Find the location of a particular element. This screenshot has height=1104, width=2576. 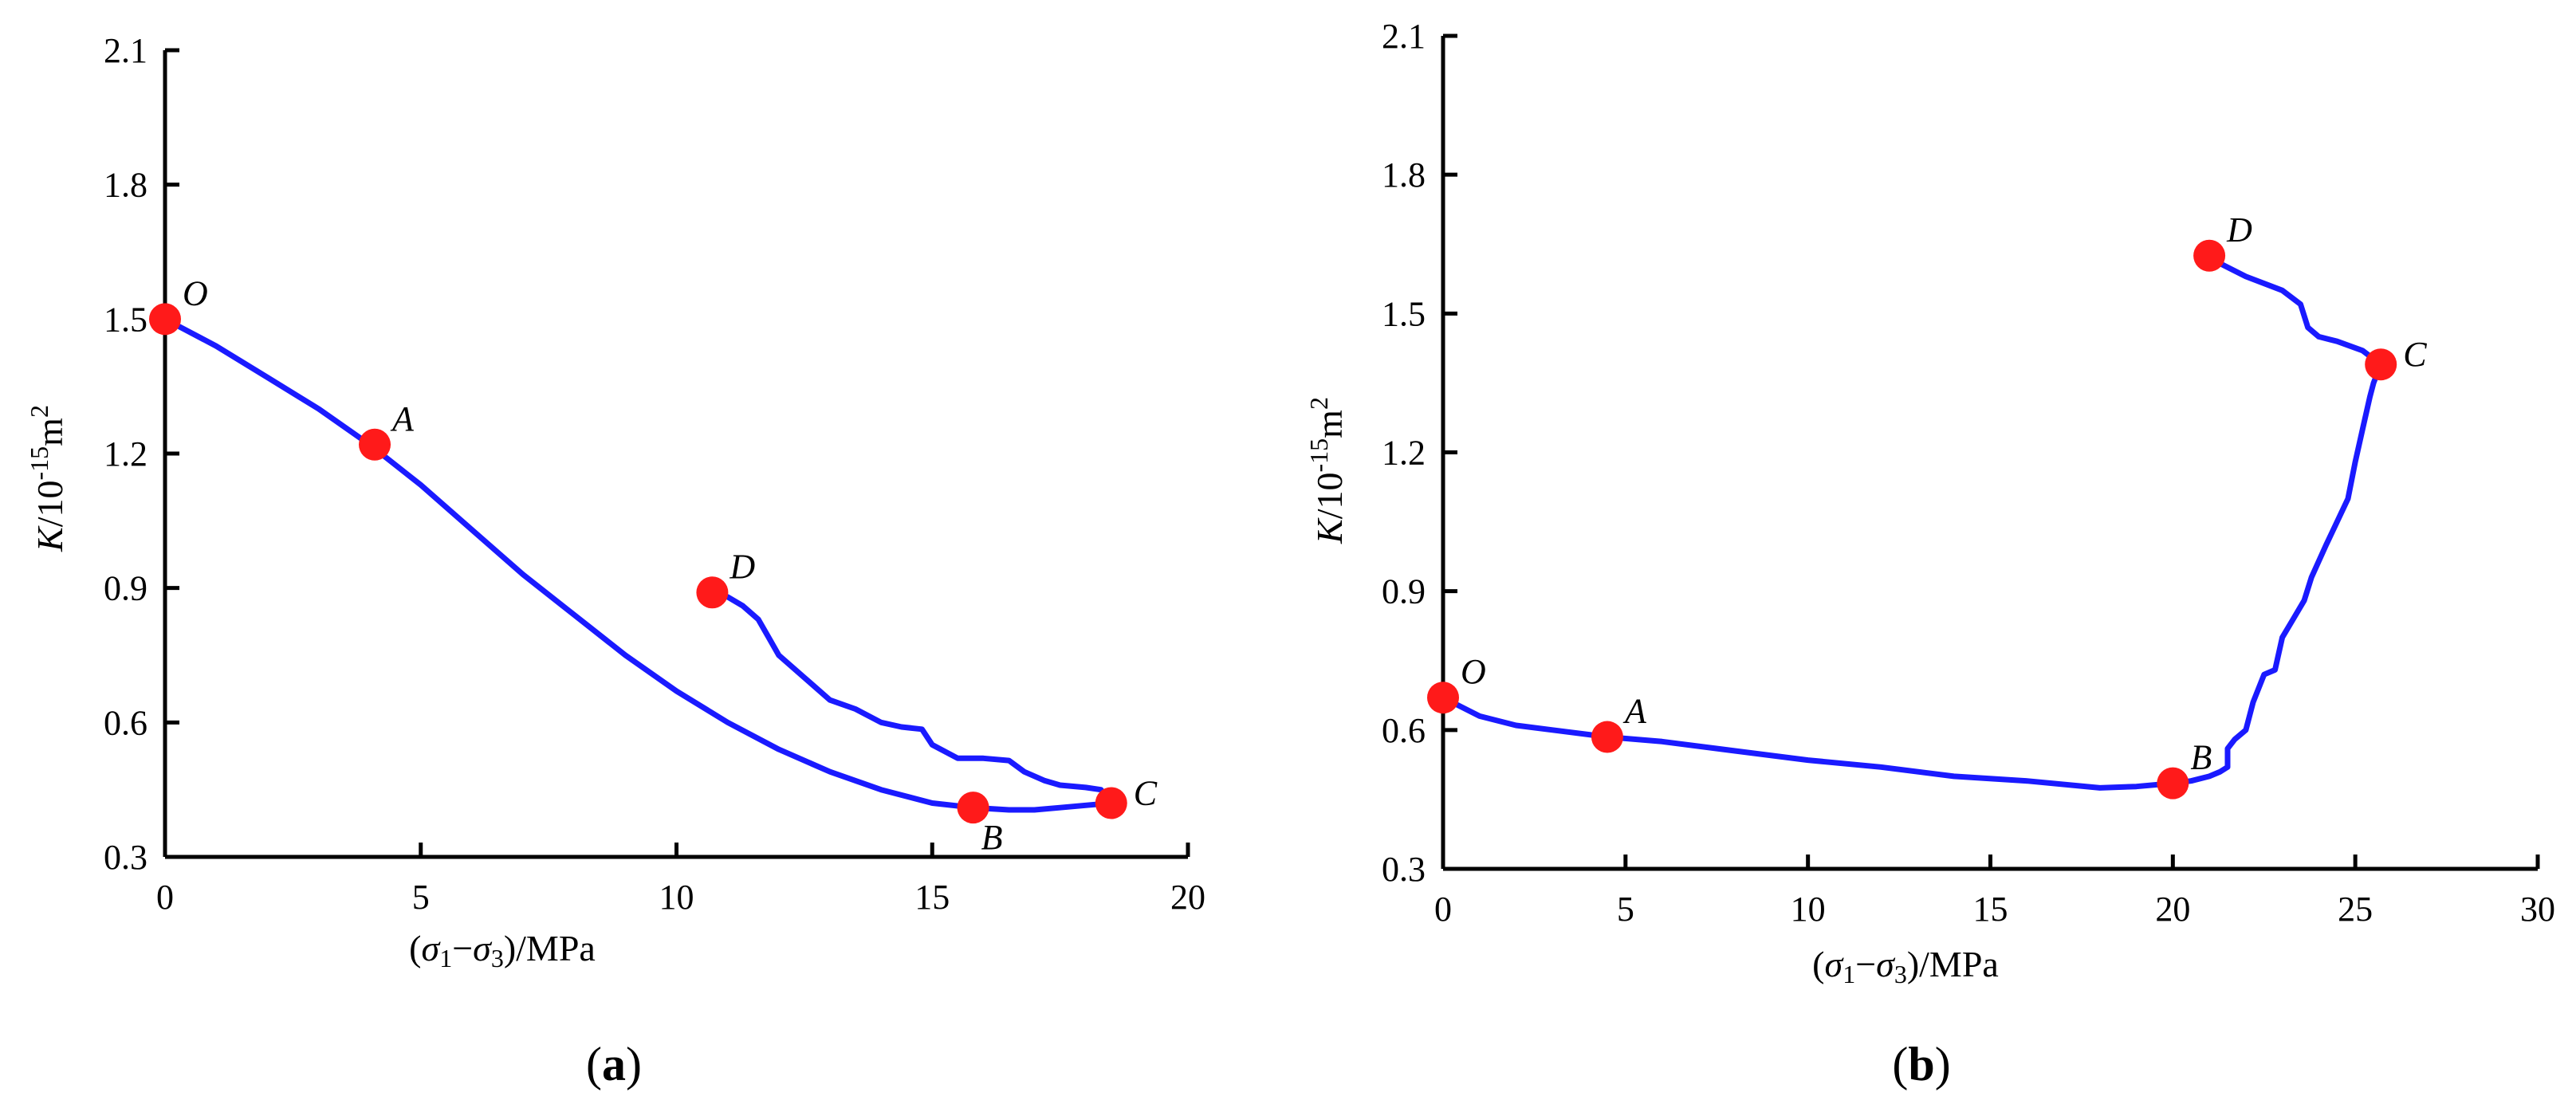

x-tick-label: 30 is located at coordinates (2537, 909).